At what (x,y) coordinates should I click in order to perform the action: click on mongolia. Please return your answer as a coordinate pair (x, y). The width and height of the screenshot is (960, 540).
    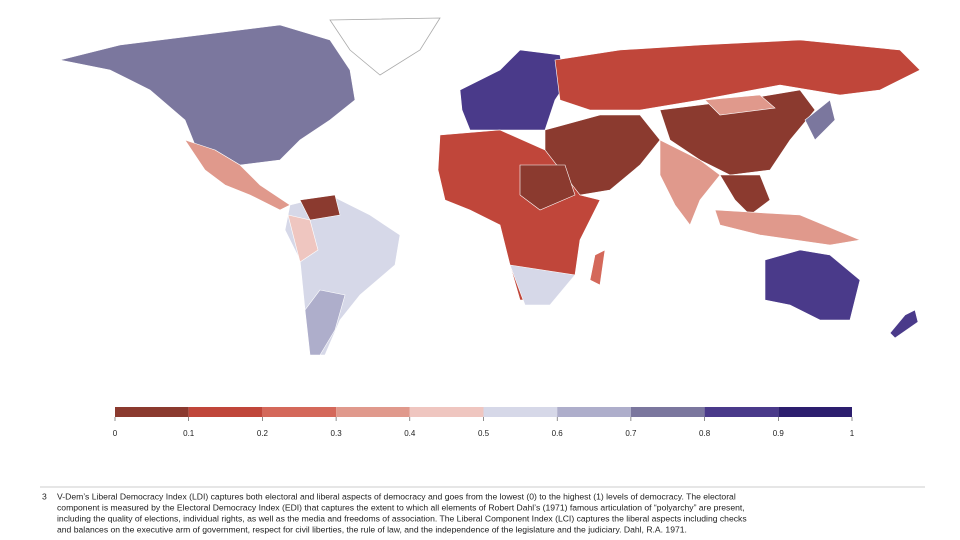
    Looking at the image, I should click on (740, 105).